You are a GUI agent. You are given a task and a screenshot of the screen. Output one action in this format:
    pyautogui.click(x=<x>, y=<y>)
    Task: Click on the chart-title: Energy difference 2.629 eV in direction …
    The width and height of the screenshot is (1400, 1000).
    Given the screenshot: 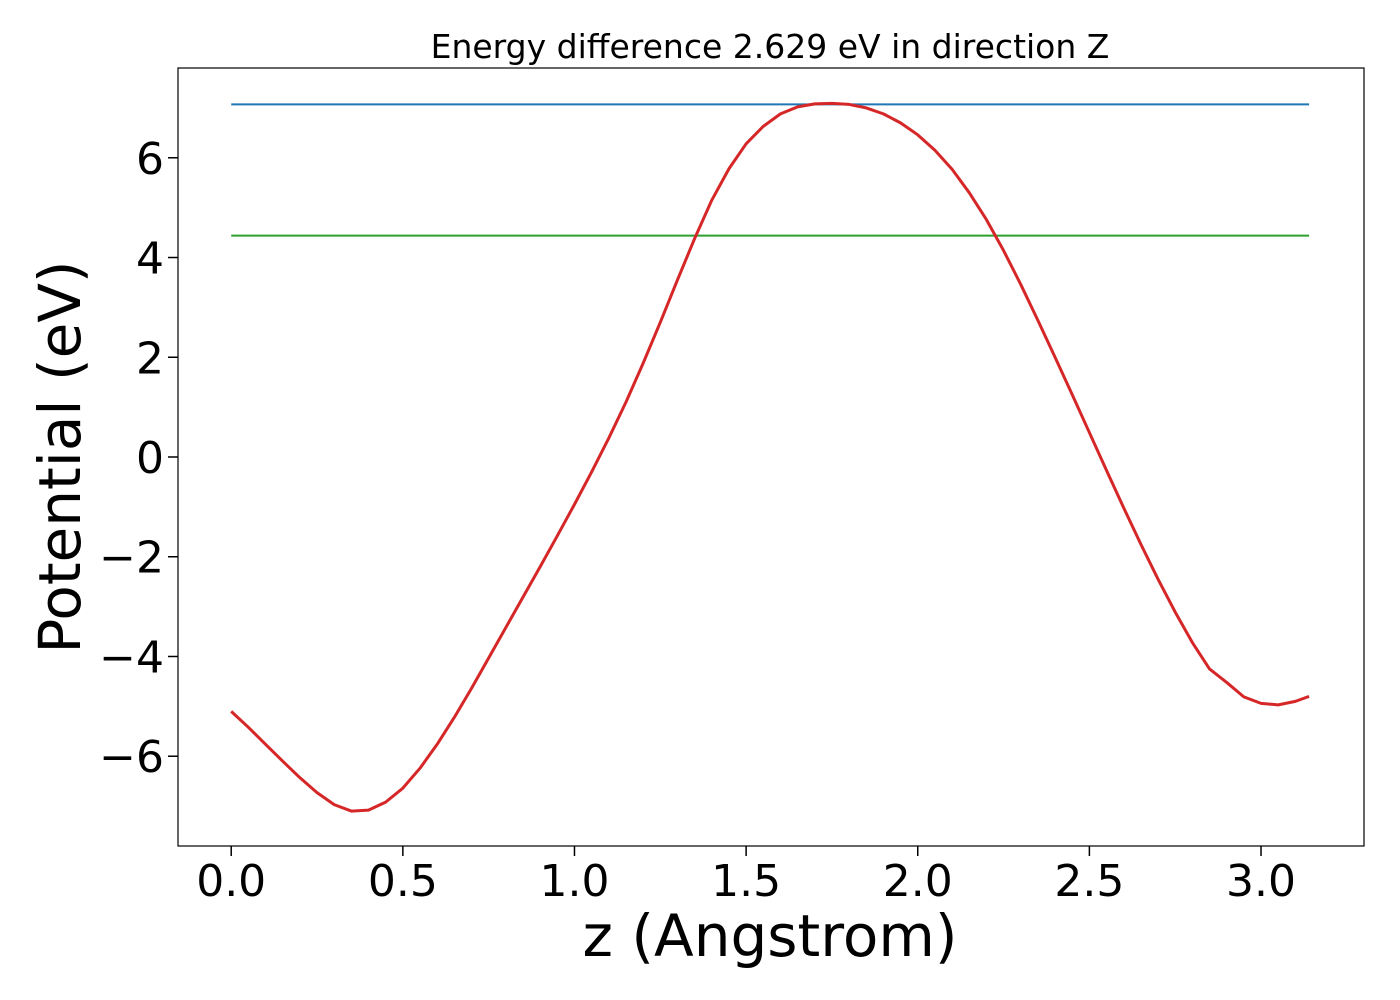 What is the action you would take?
    pyautogui.click(x=770, y=46)
    